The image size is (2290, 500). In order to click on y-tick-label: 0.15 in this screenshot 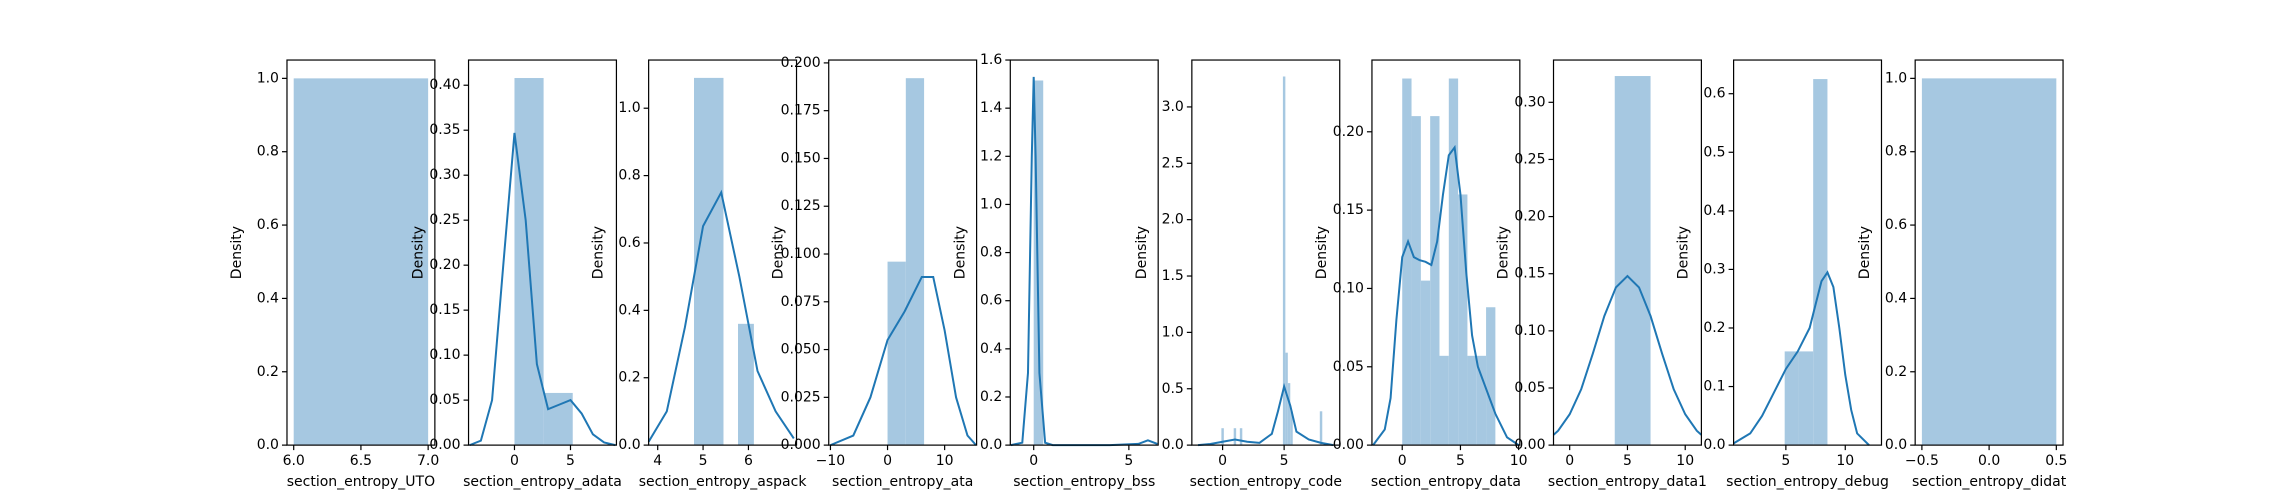, I will do `click(444, 310)`.